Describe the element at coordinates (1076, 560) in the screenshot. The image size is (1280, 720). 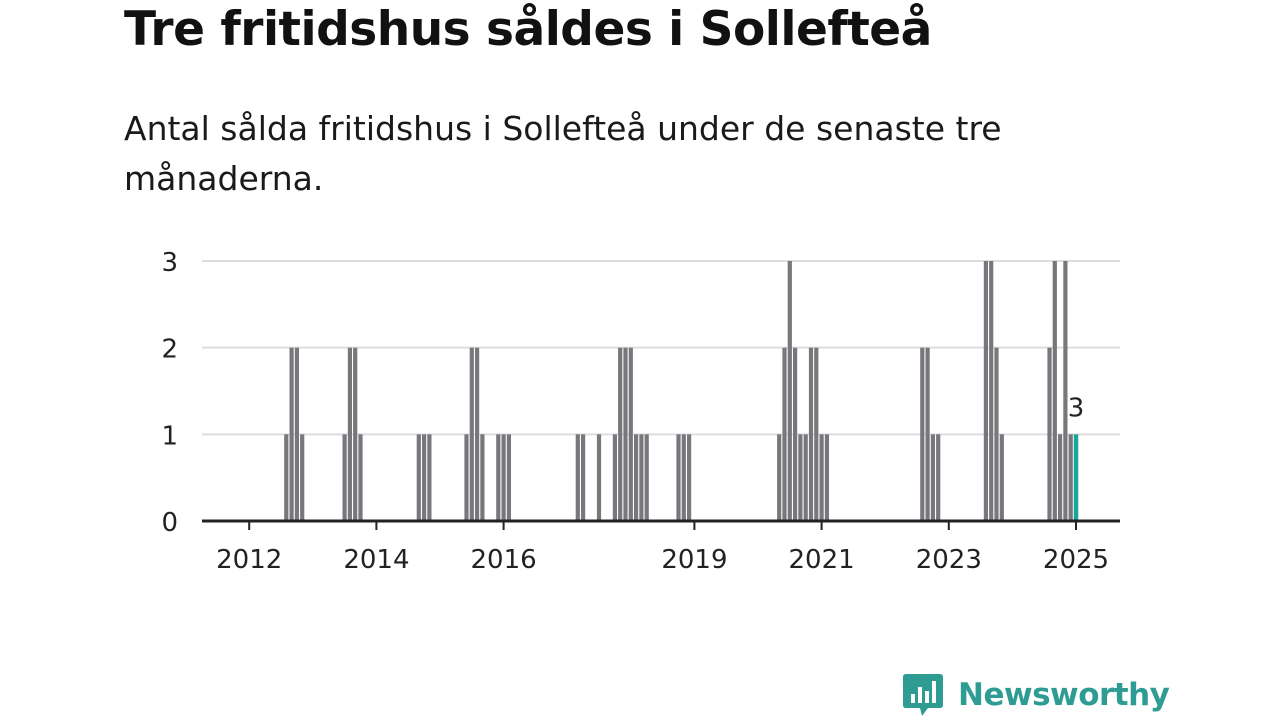
I see `x-tick-label: 2025` at that location.